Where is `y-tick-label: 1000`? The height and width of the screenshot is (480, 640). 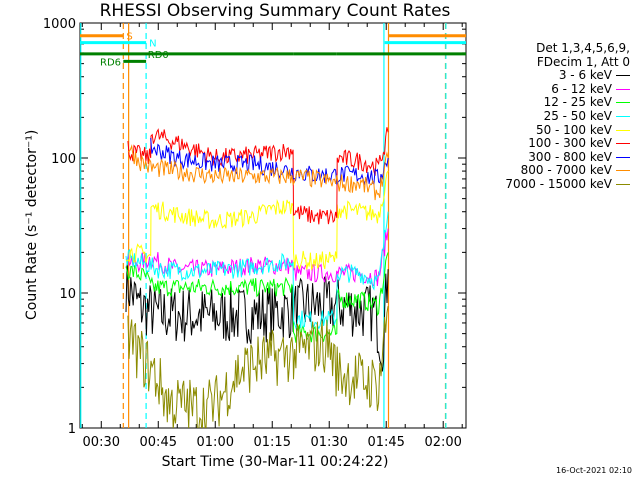
y-tick-label: 1000 is located at coordinates (59, 24).